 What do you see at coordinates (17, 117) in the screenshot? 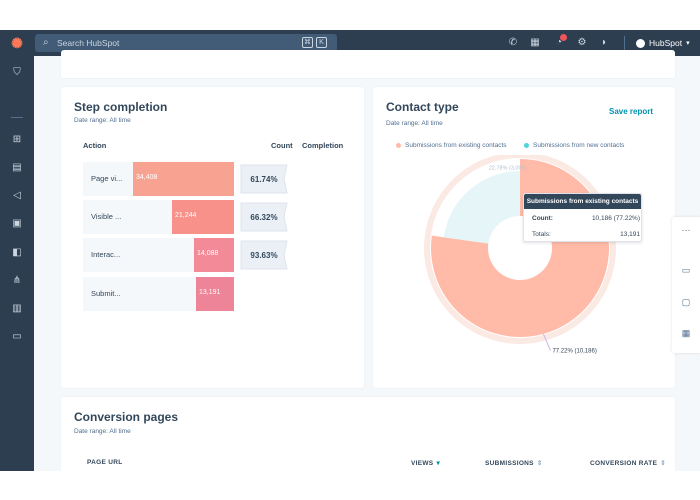
I see `sidebar-divider` at bounding box center [17, 117].